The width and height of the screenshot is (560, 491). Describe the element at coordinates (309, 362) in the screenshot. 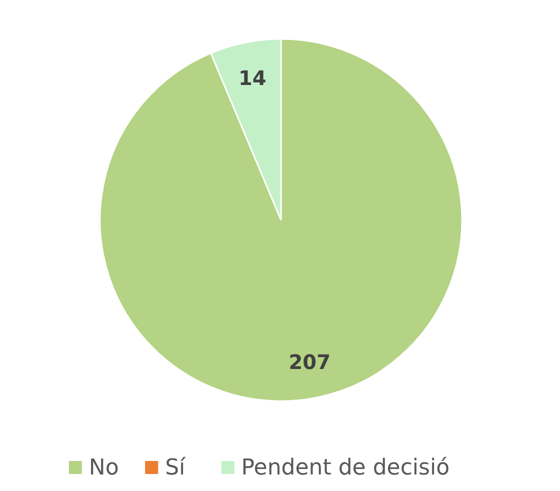

I see `data-label: 207` at that location.